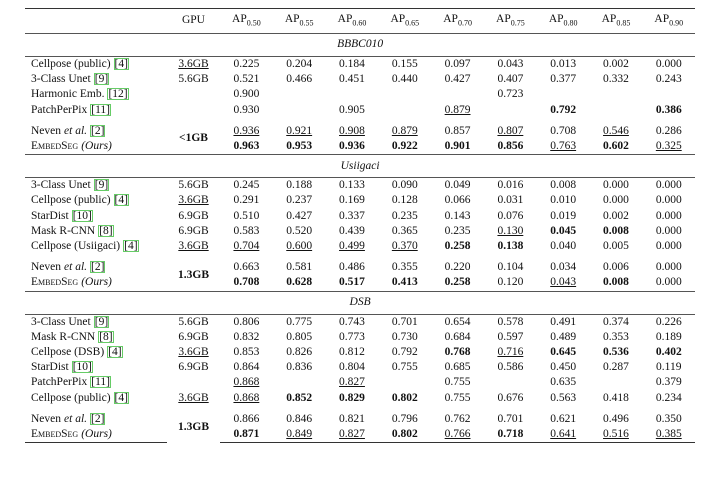 This screenshot has width=702, height=490. I want to click on value-cell: 0.016, so click(510, 186).